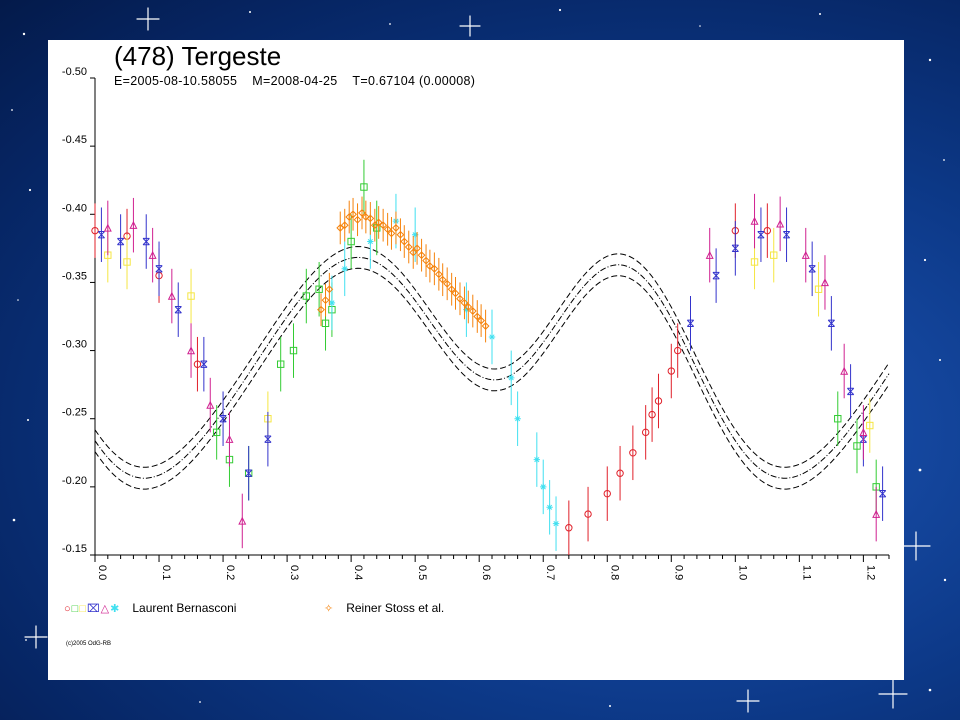  I want to click on y-tick-label: -0.50, so click(74, 72).